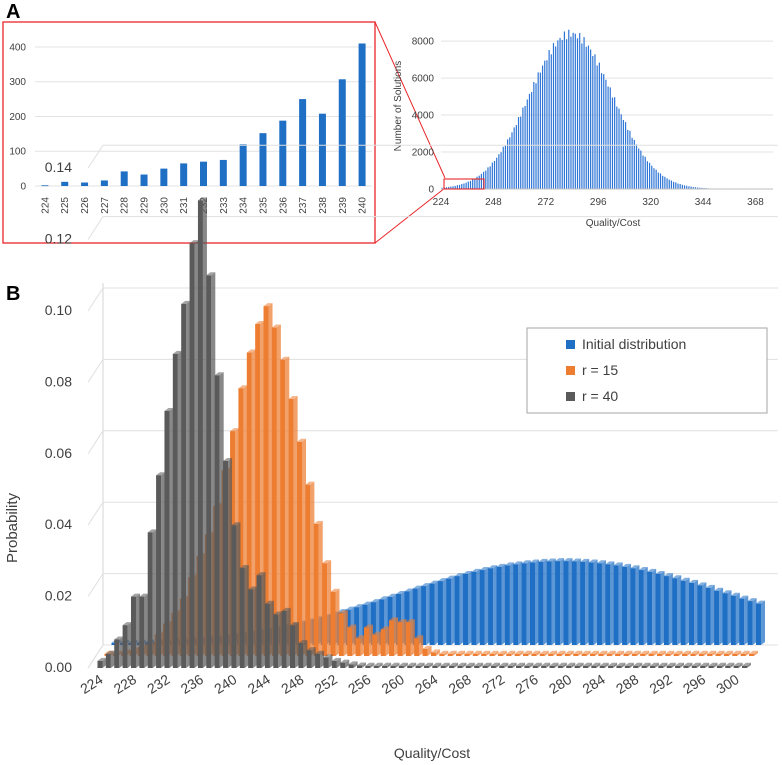  Describe the element at coordinates (647, 370) in the screenshot. I see `legend: Initial distribution r = 15 r = 40` at that location.